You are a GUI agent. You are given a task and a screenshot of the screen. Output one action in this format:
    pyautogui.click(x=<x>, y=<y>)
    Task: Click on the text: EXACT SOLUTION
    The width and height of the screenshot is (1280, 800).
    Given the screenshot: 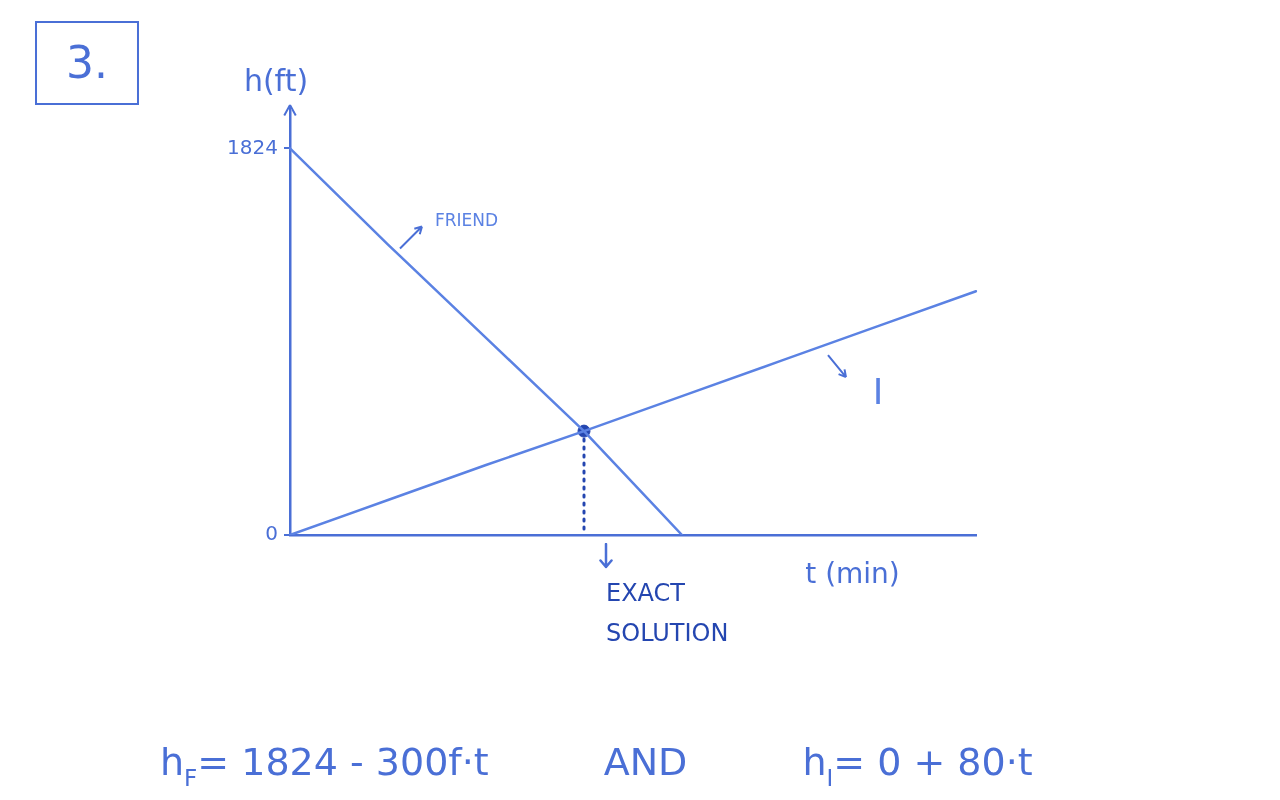 What is the action you would take?
    pyautogui.click(x=667, y=613)
    